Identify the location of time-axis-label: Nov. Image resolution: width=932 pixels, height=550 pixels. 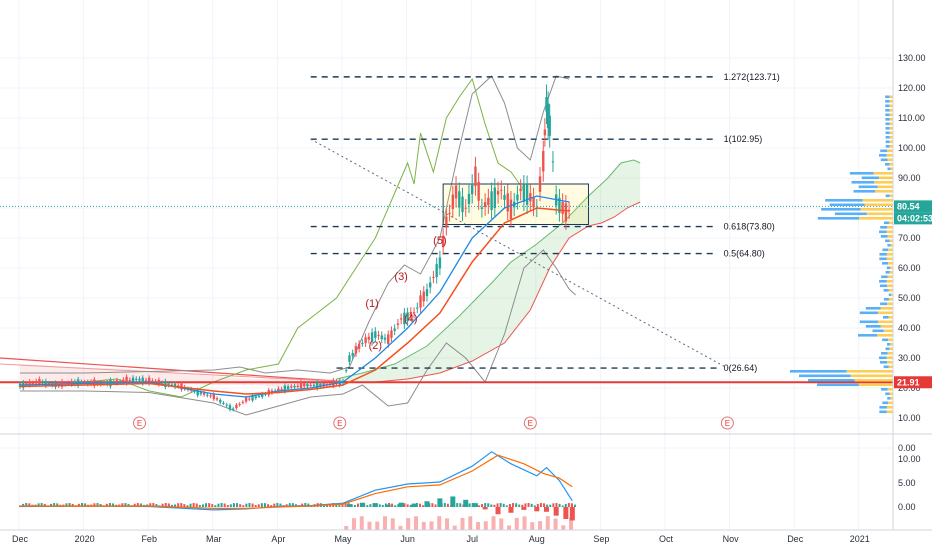
(731, 539).